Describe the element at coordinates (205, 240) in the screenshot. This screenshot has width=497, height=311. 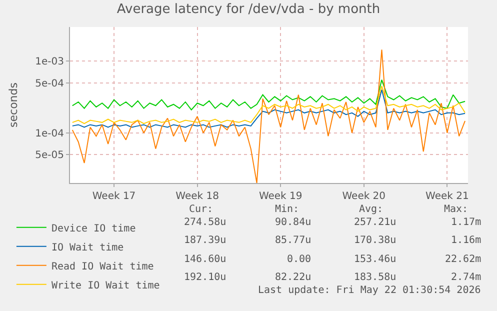
I see `text: 187.39u` at that location.